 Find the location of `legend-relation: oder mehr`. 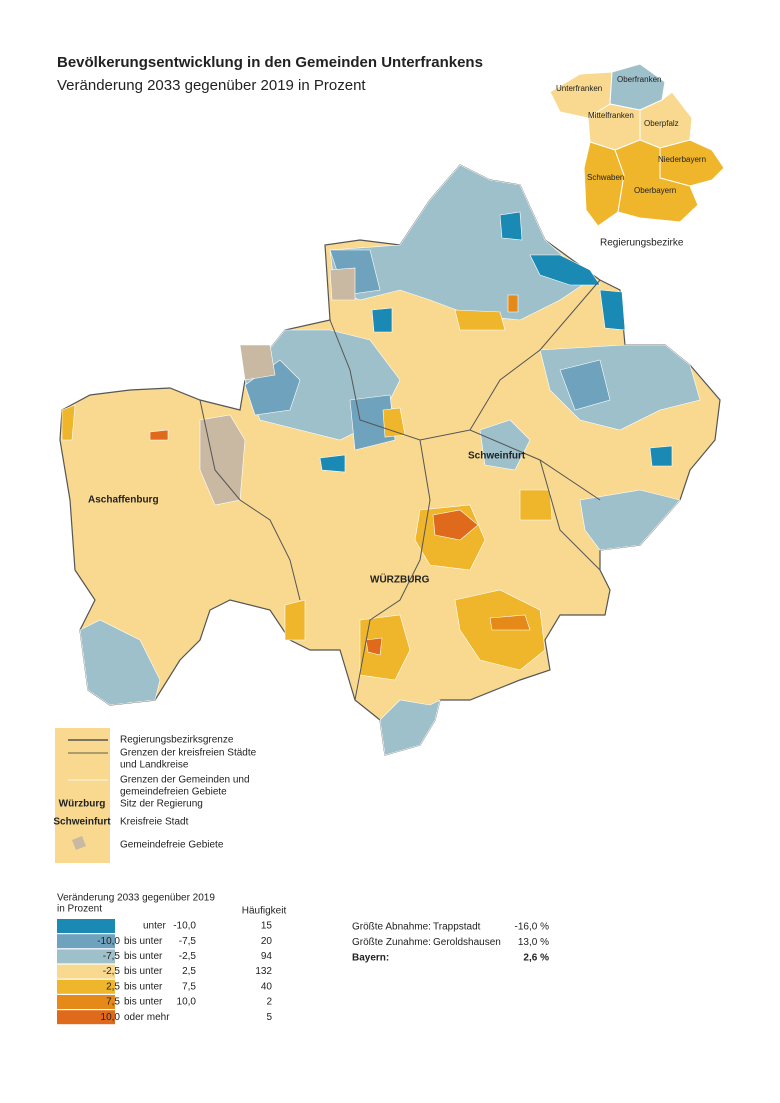

legend-relation: oder mehr is located at coordinates (147, 1017).